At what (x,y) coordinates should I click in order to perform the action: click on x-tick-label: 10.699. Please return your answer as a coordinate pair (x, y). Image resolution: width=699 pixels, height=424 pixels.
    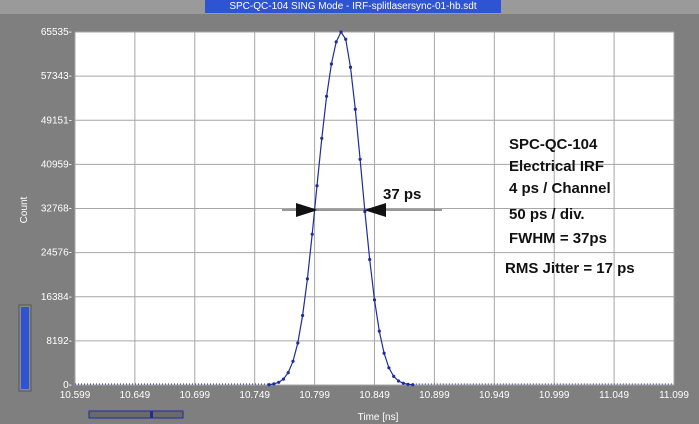
    Looking at the image, I should click on (195, 395).